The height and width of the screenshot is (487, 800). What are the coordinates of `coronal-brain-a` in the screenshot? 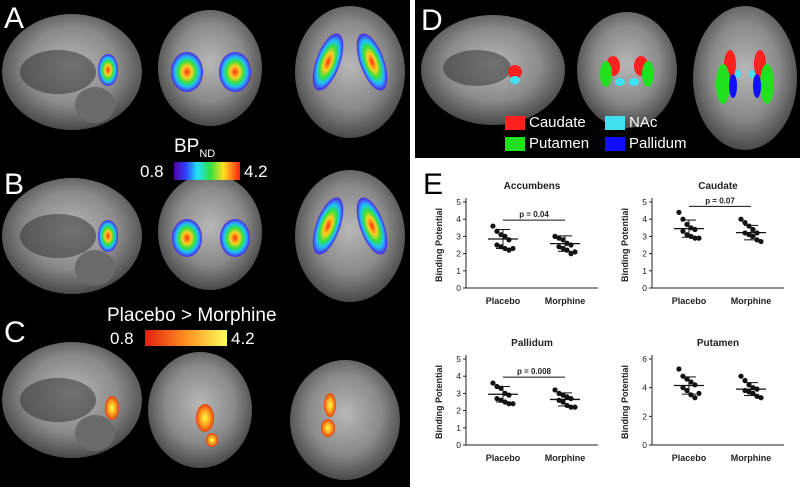 It's located at (210, 68).